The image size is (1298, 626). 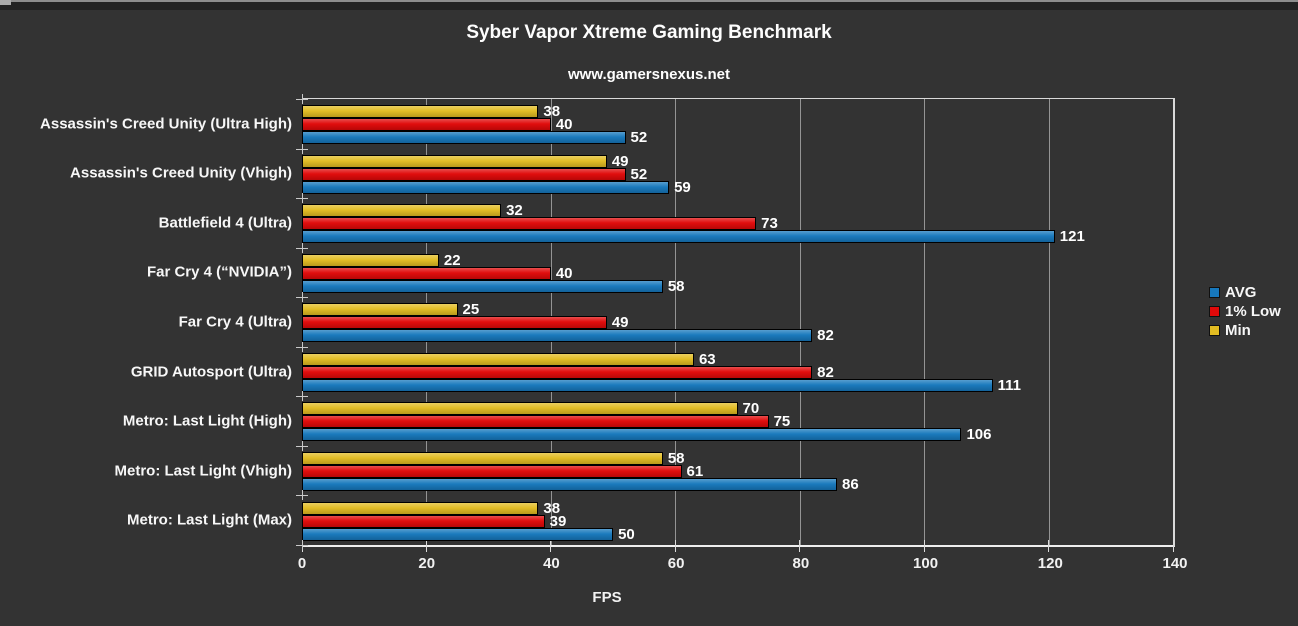 I want to click on bar-line: 59, so click(x=737, y=187).